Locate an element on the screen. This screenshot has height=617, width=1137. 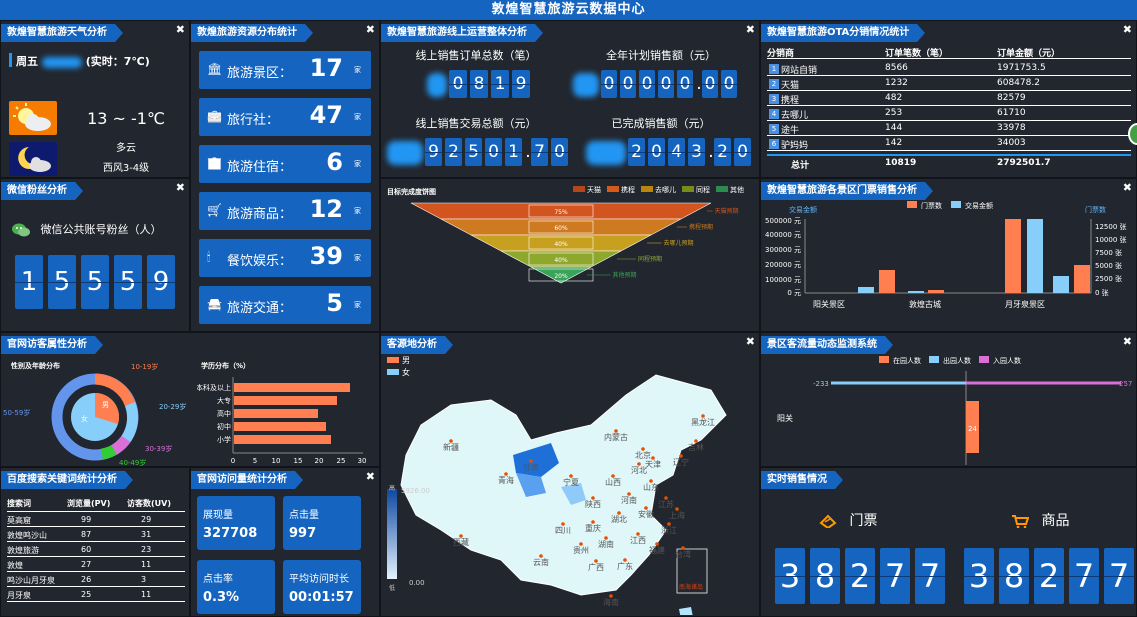
resource-row: 🛒 旅游商品： 12 家 is located at coordinates (285, 211).